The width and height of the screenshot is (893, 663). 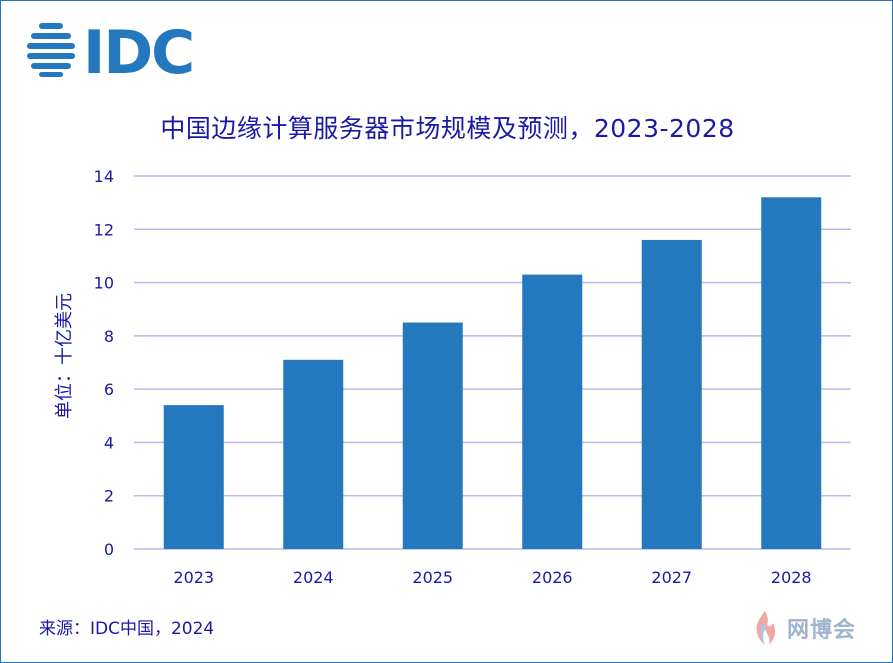 I want to click on x-tick-label: 2027, so click(x=671, y=577).